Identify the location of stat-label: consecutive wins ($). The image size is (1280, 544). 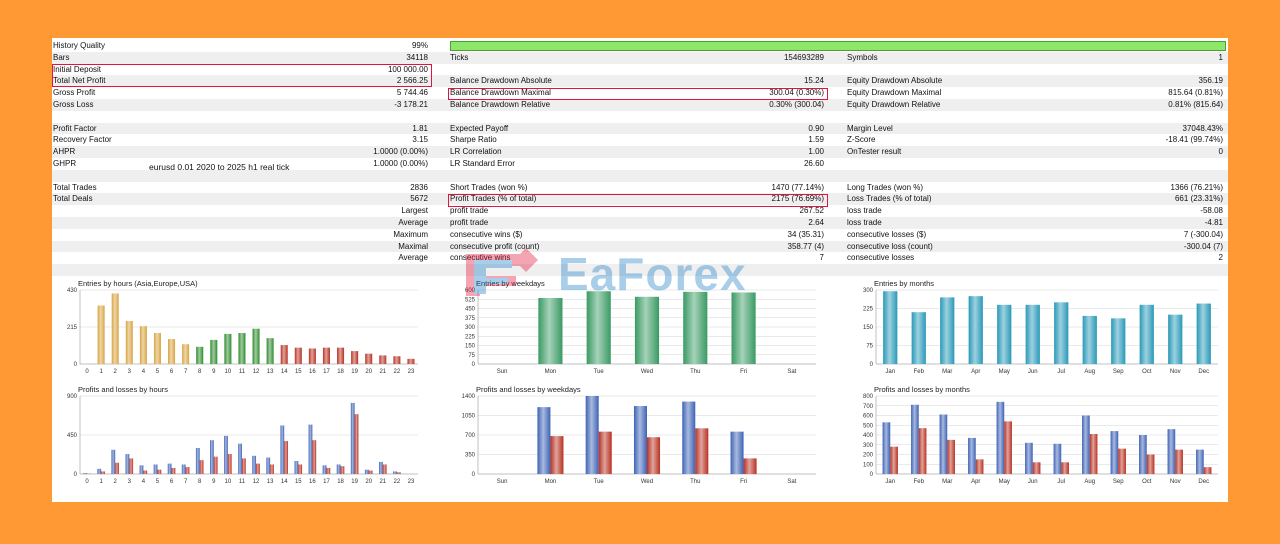
(486, 234).